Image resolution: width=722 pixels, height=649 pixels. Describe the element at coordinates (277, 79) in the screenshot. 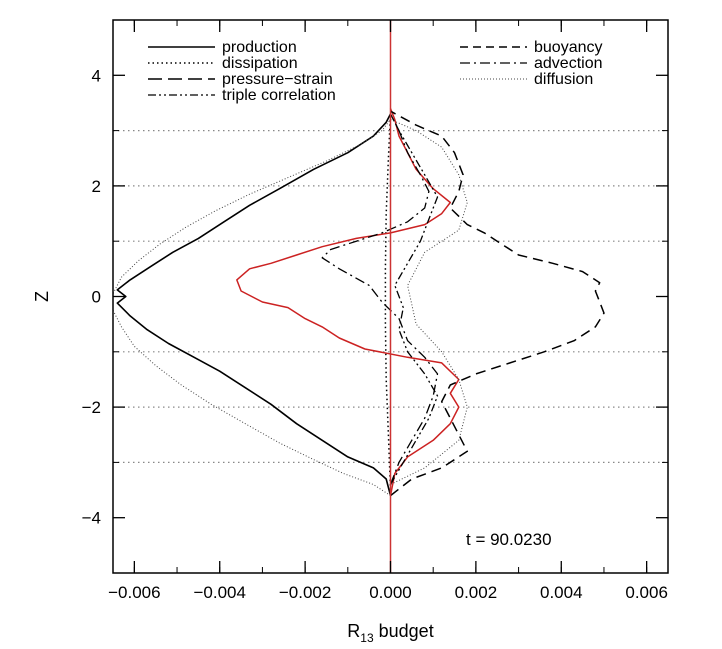

I see `legend-label: pressure−strain` at that location.